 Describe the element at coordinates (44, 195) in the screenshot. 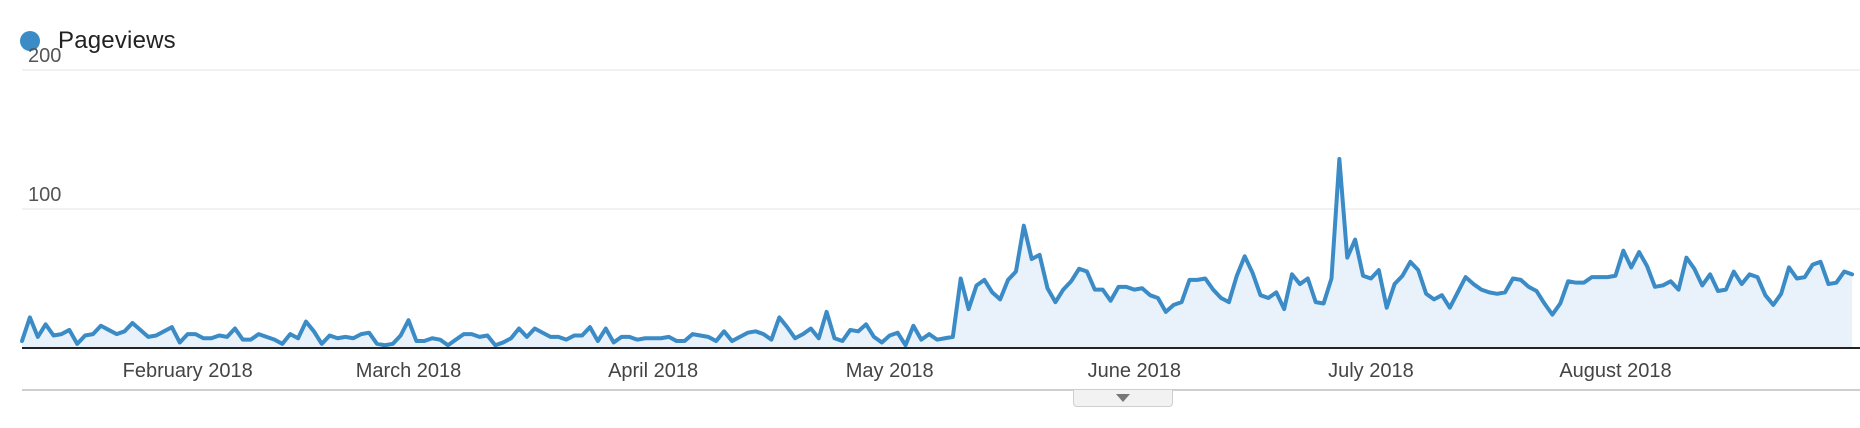

I see `y-tick-label: 100` at that location.